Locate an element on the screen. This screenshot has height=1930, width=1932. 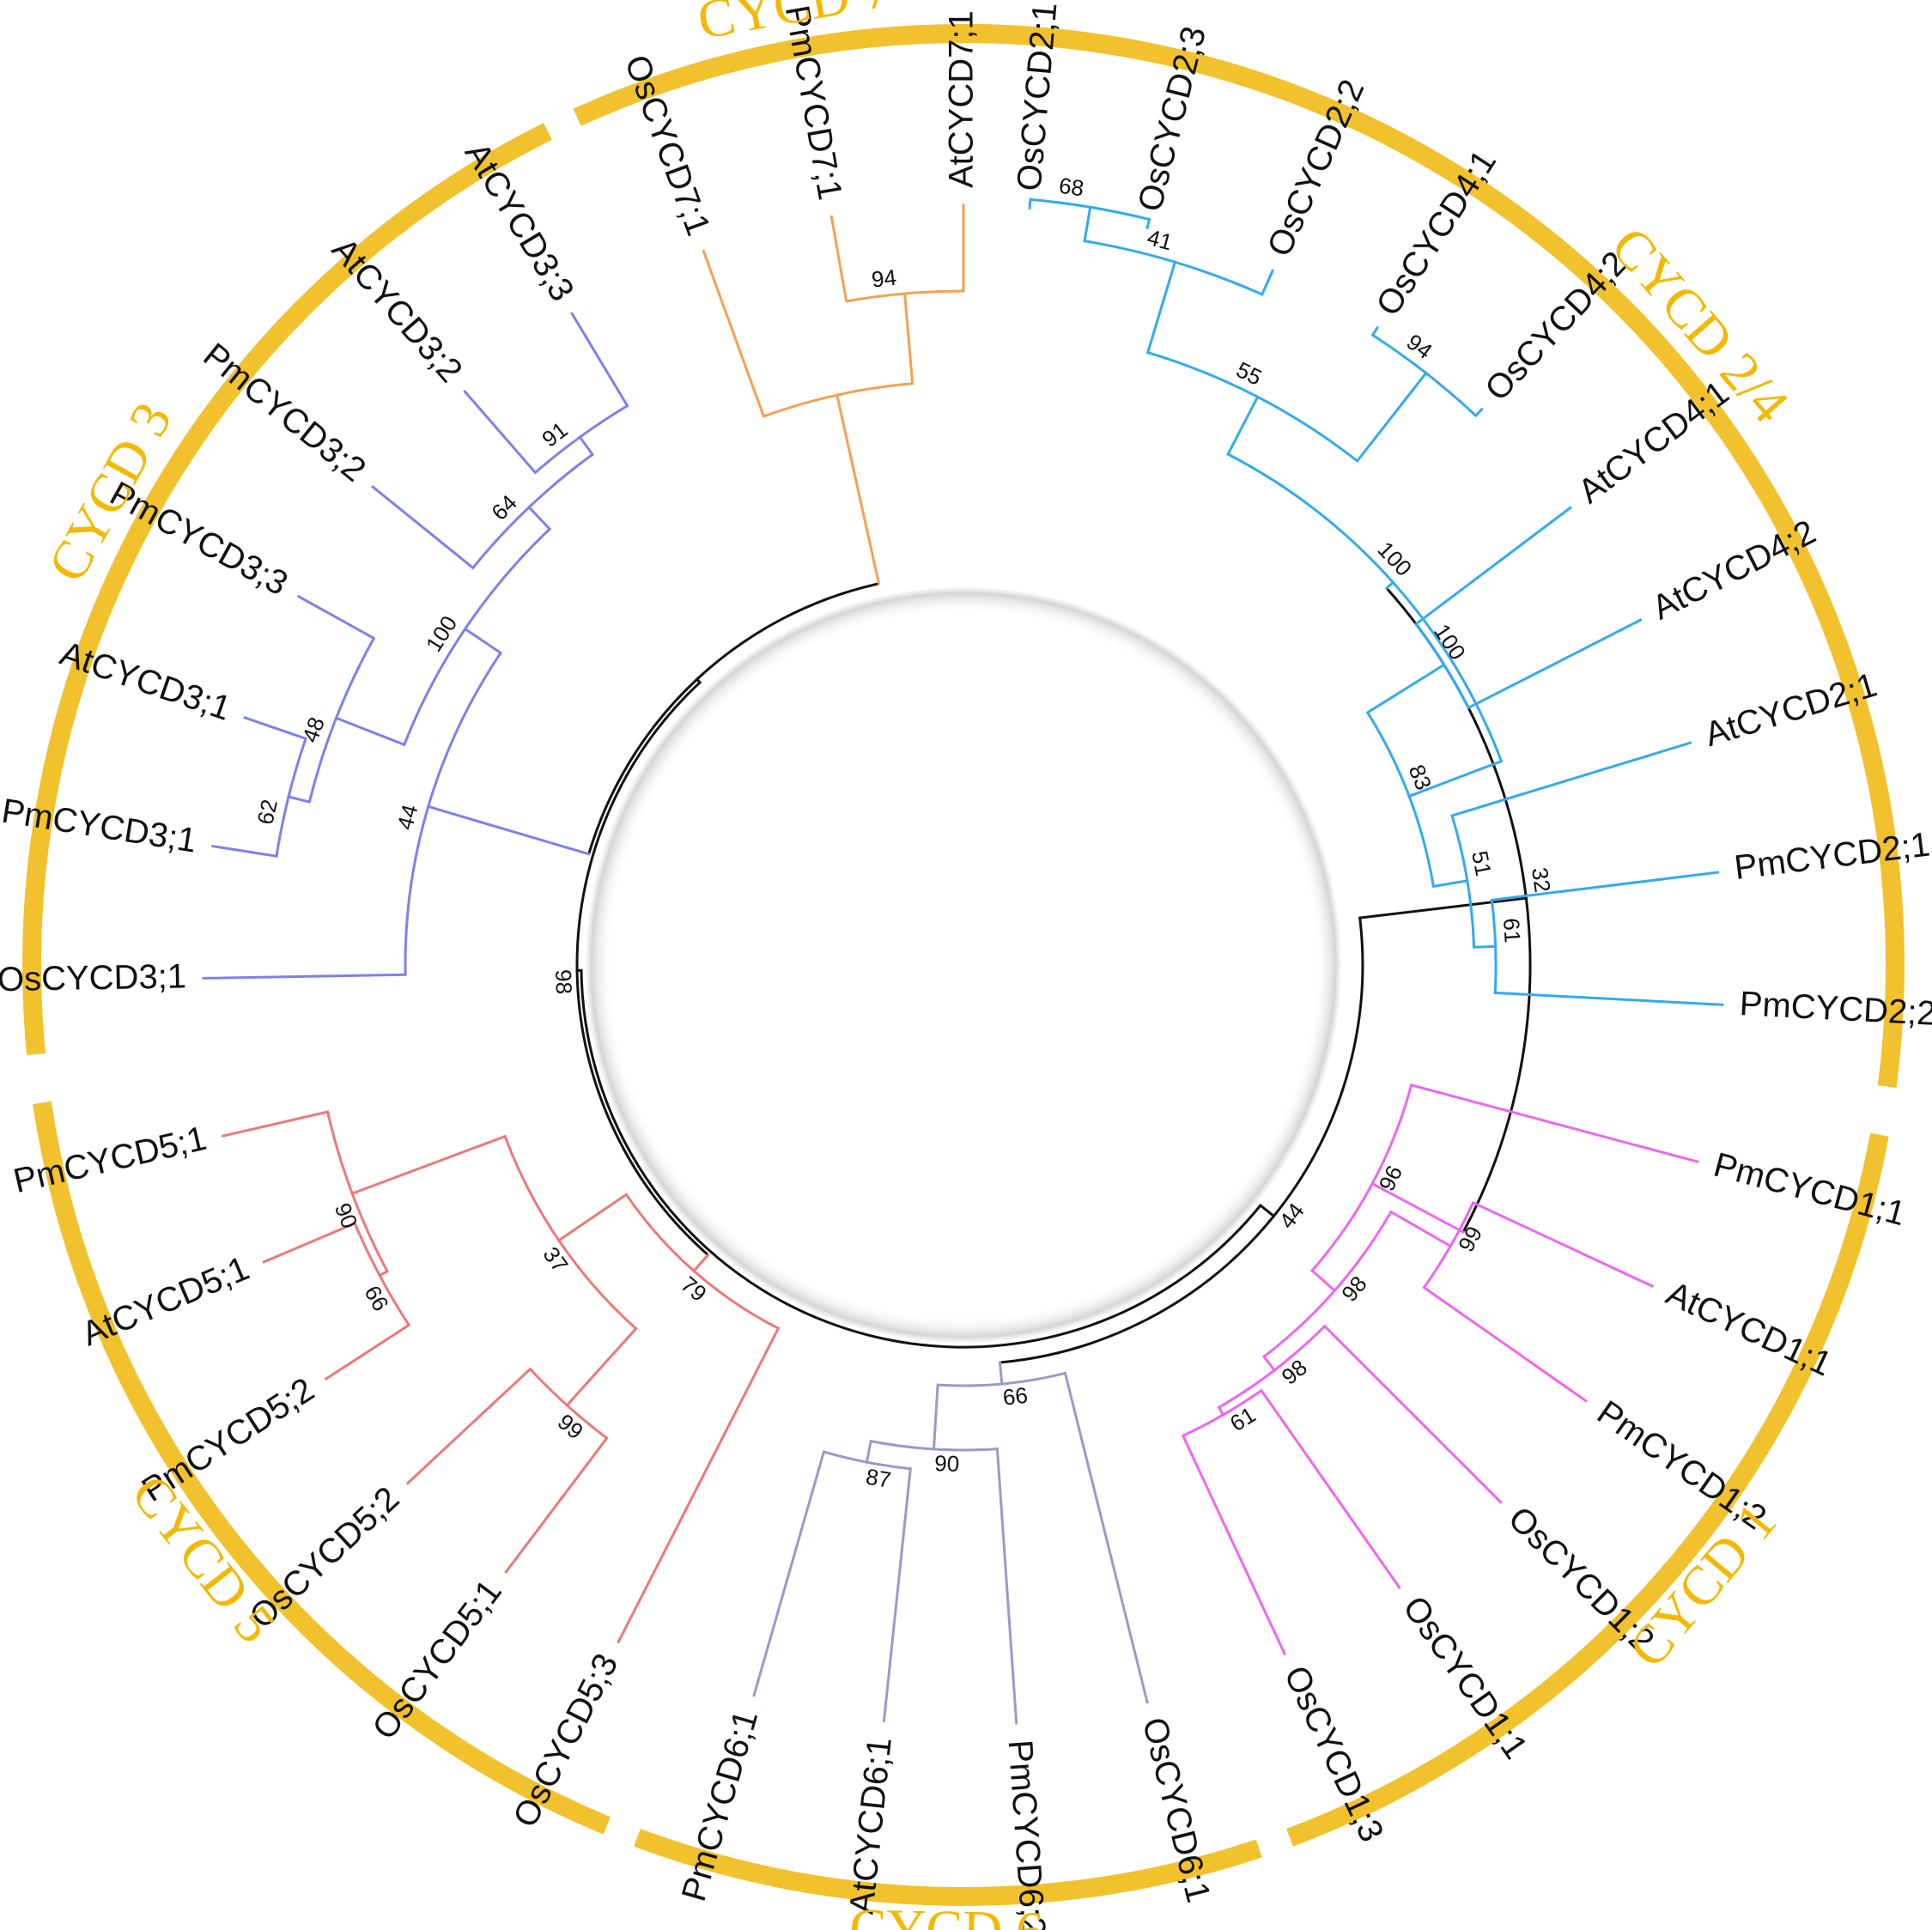
bootstrap-label: 87 is located at coordinates (878, 1479).